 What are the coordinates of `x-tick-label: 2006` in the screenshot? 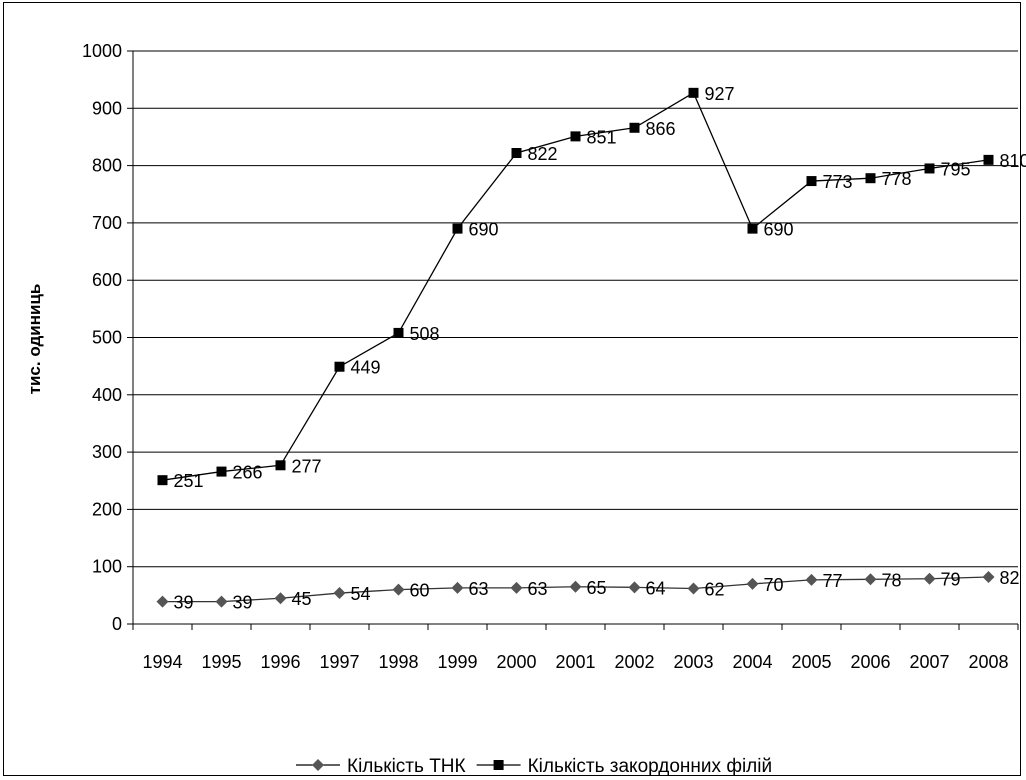 It's located at (870, 662).